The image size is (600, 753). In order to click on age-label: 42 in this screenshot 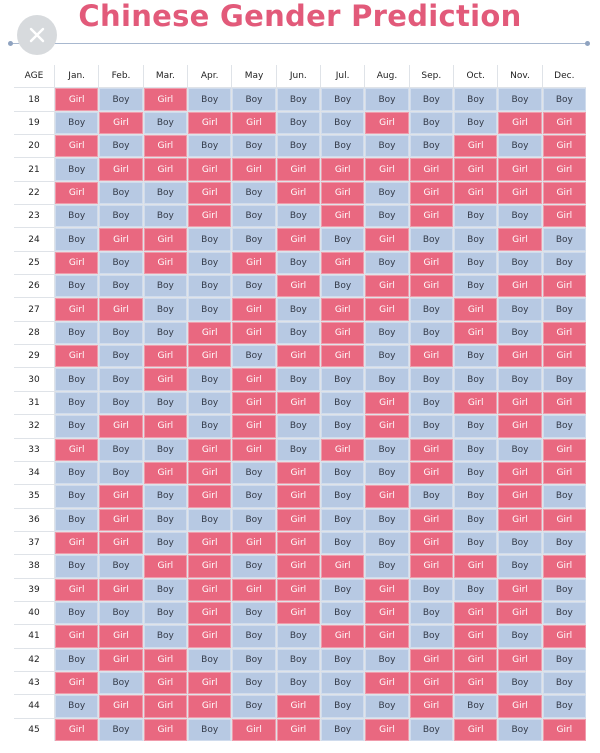, I will do `click(34, 659)`.